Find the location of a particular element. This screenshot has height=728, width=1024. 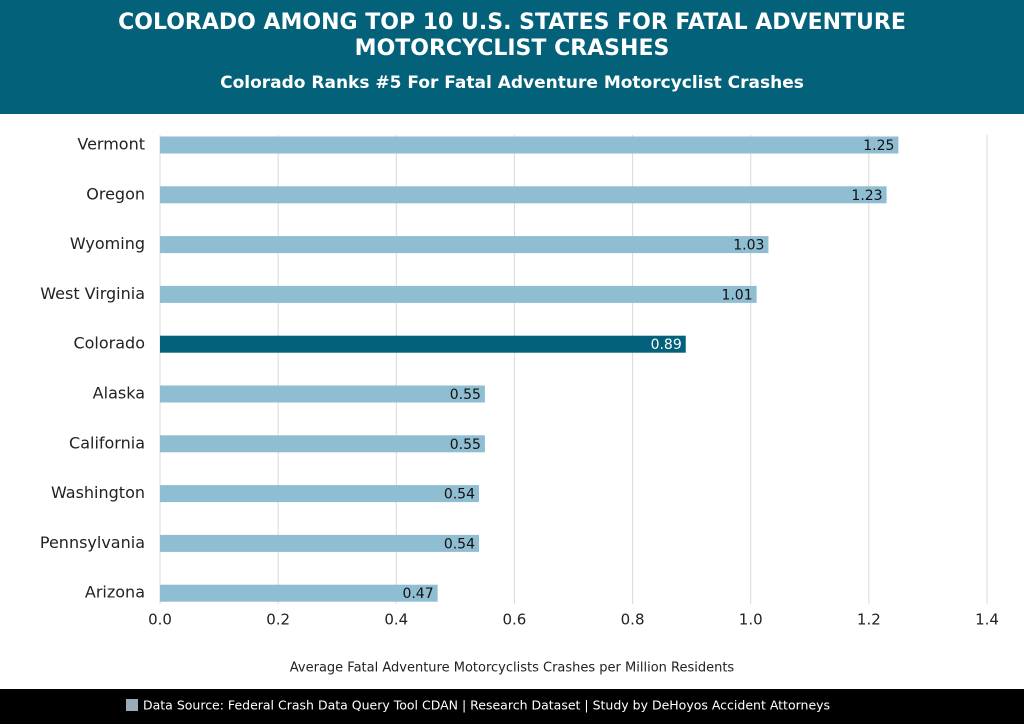

value-label: 1.03 is located at coordinates (748, 246).